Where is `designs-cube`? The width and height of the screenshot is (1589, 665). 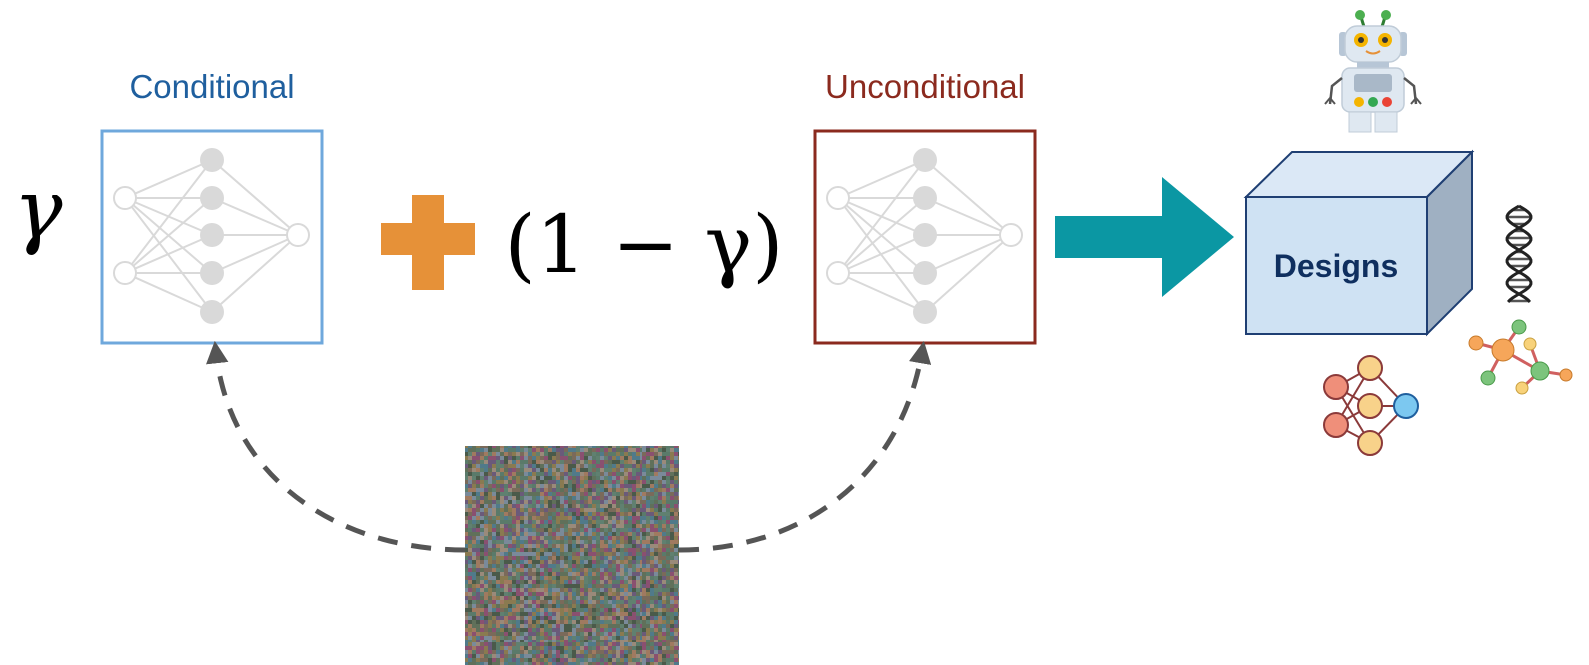 designs-cube is located at coordinates (1359, 243).